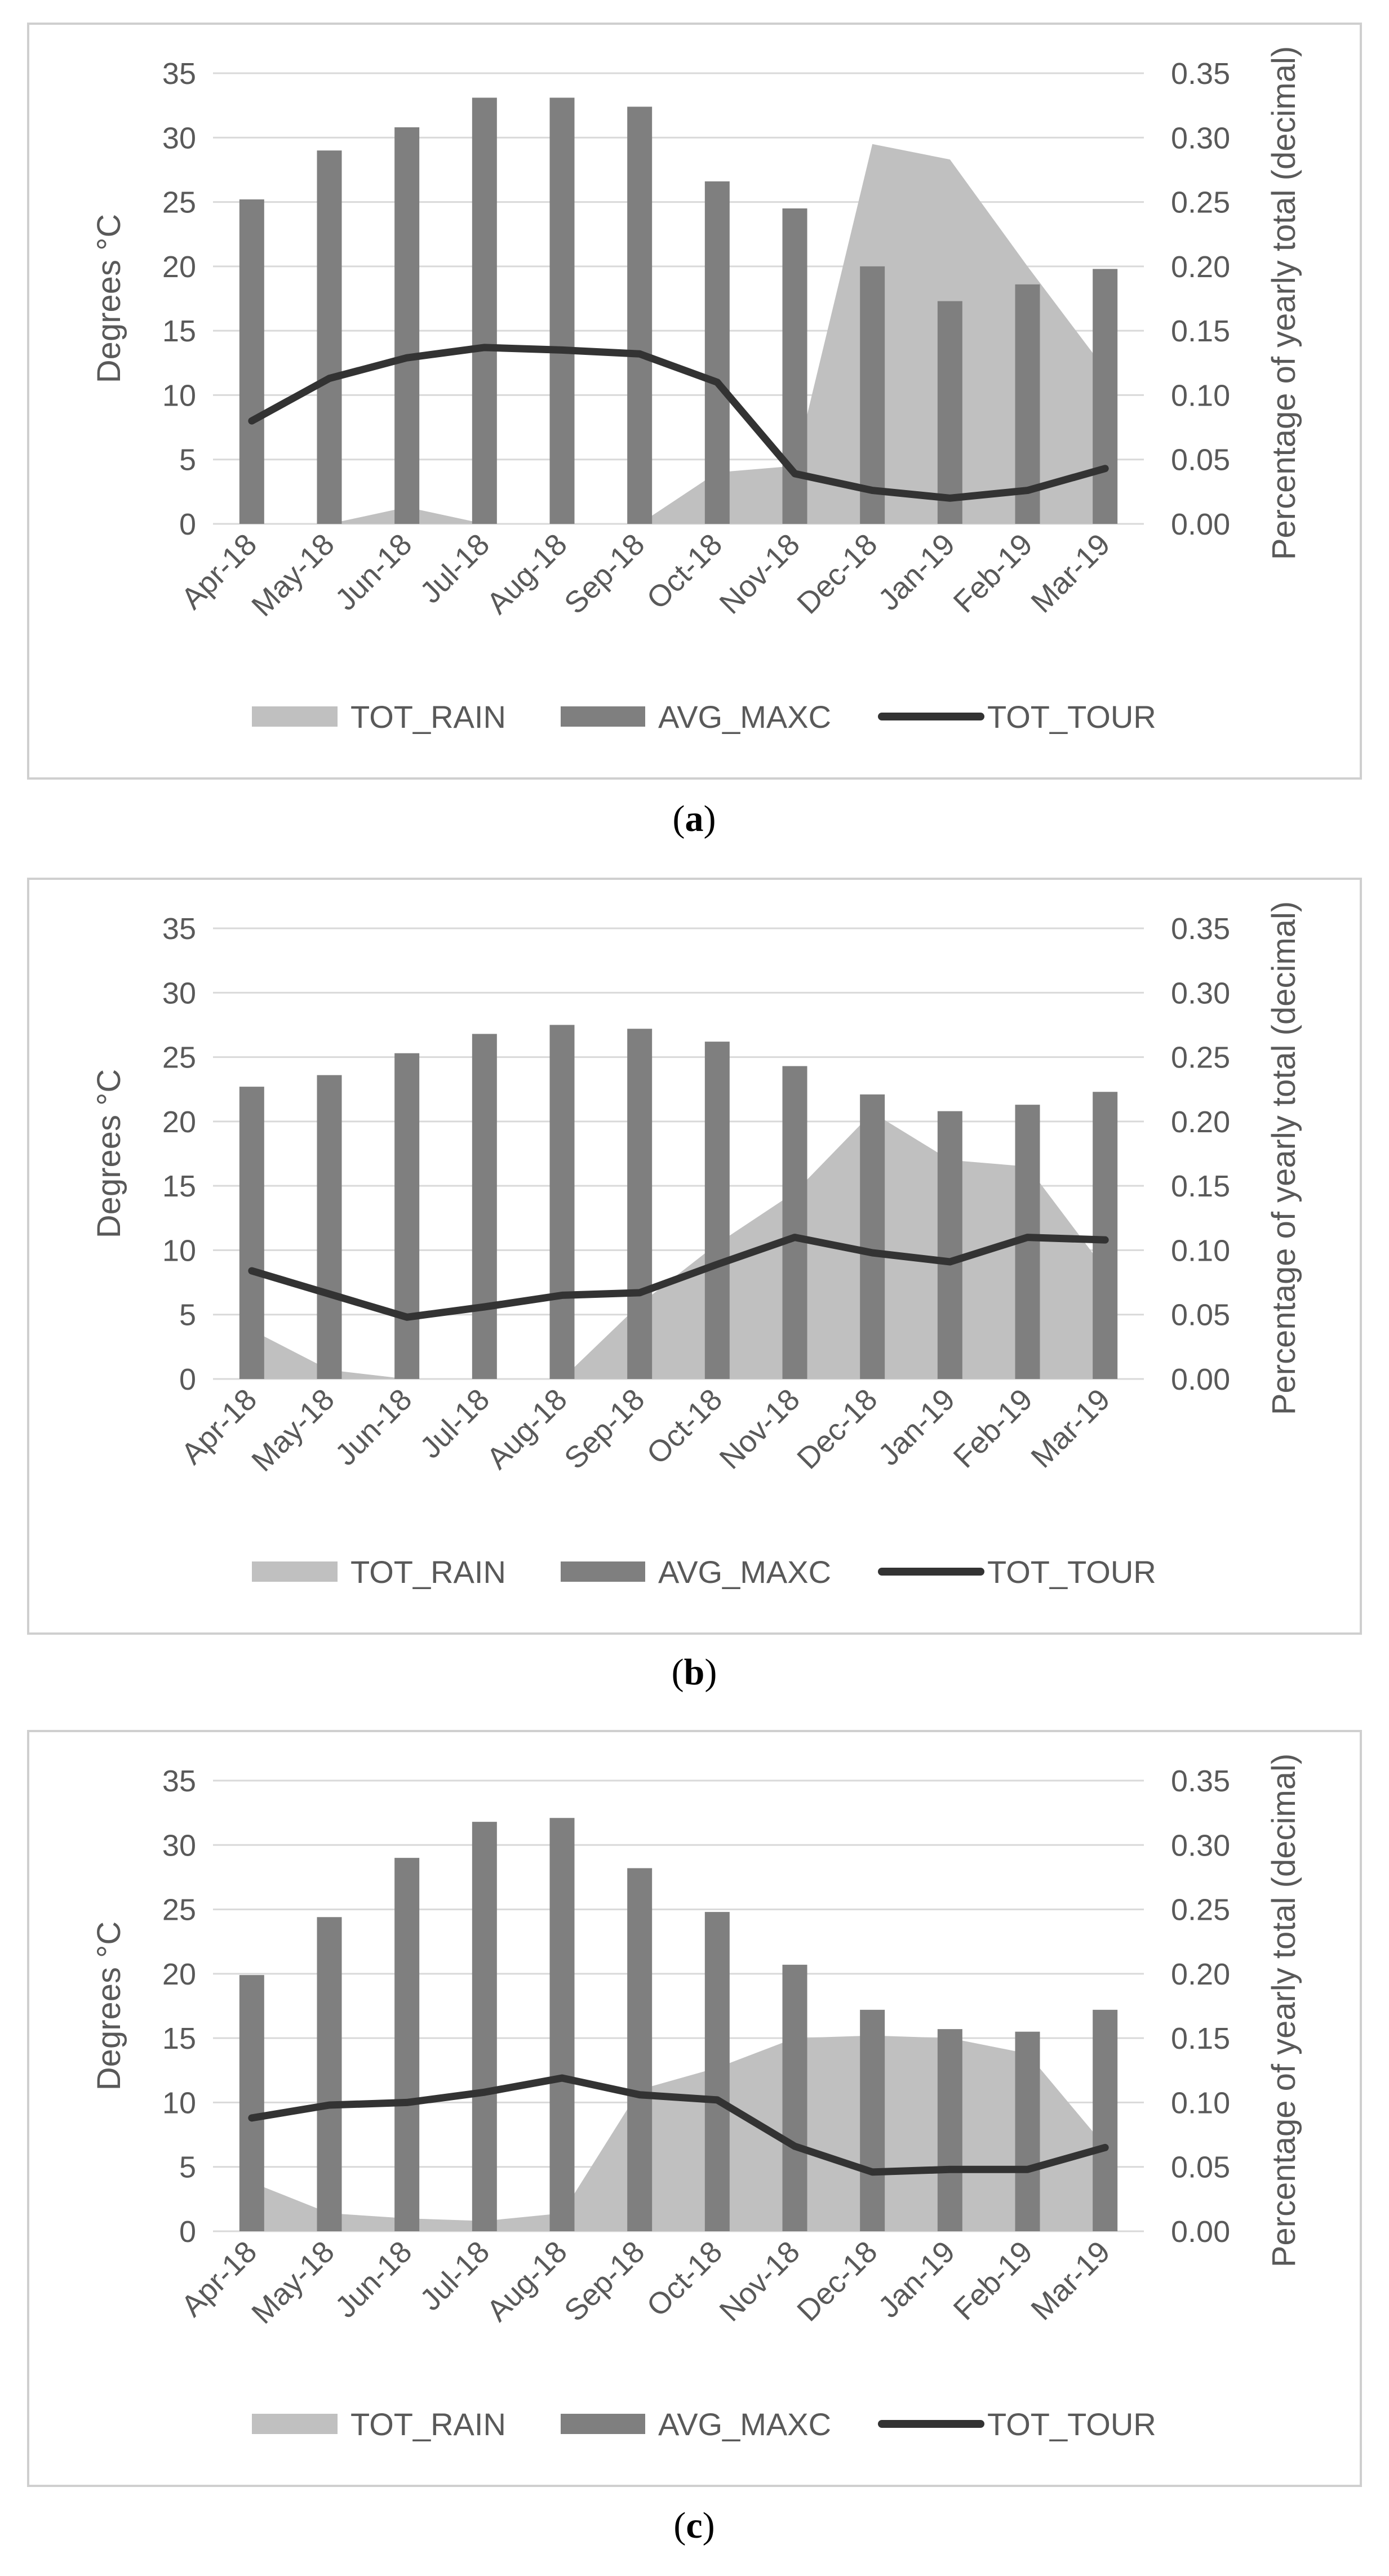 This screenshot has width=1389, height=2576. Describe the element at coordinates (679, 818) in the screenshot. I see `caption-open: (` at that location.